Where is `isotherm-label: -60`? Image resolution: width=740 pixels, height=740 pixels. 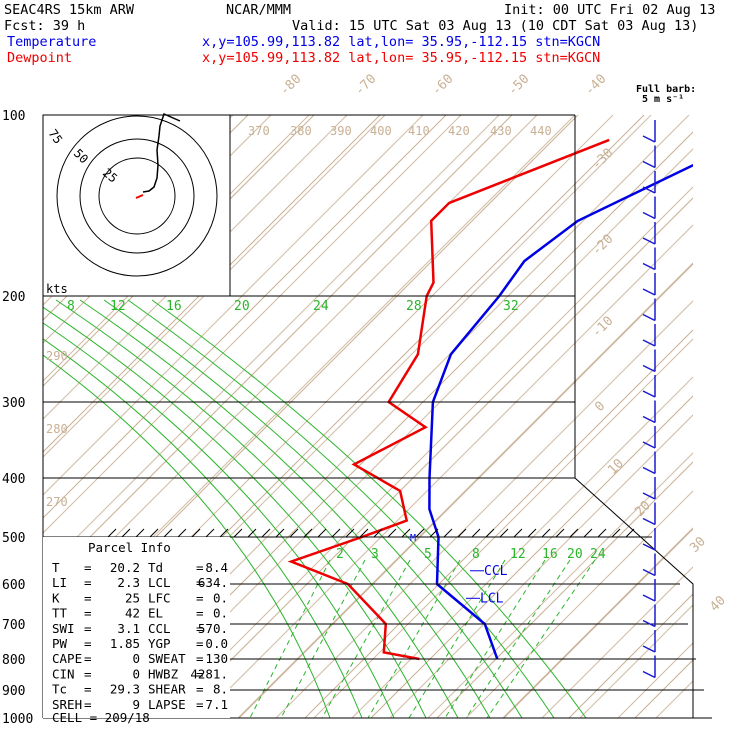
isotherm-label: -60 is located at coordinates (442, 85).